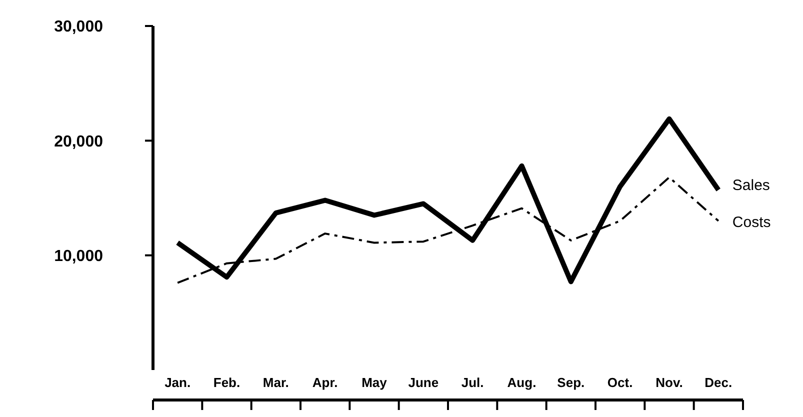  Describe the element at coordinates (226, 382) in the screenshot. I see `x-tick-label: Feb.` at that location.